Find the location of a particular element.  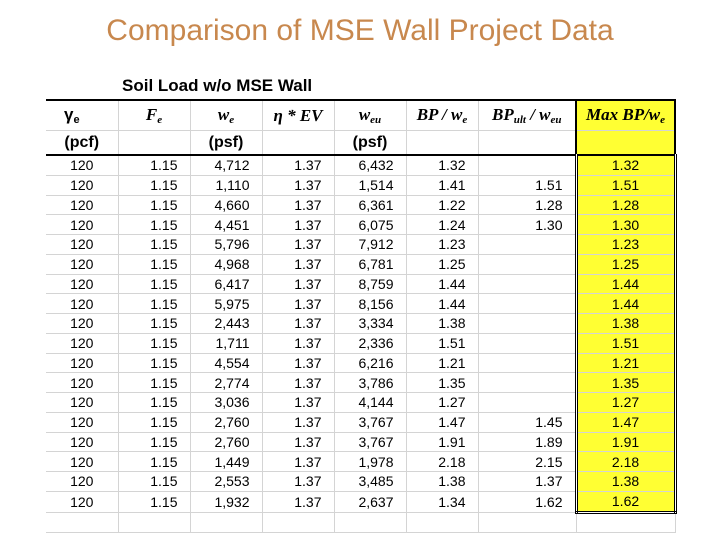

cell-w-eu: 7,912 is located at coordinates (370, 244).